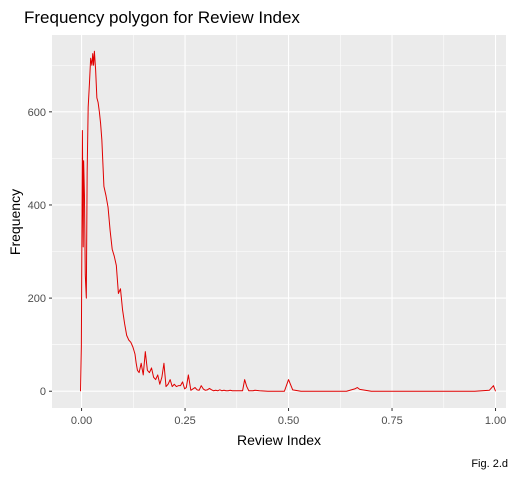 This screenshot has width=515, height=477. What do you see at coordinates (37, 206) in the screenshot?
I see `y-tick-label: 400` at bounding box center [37, 206].